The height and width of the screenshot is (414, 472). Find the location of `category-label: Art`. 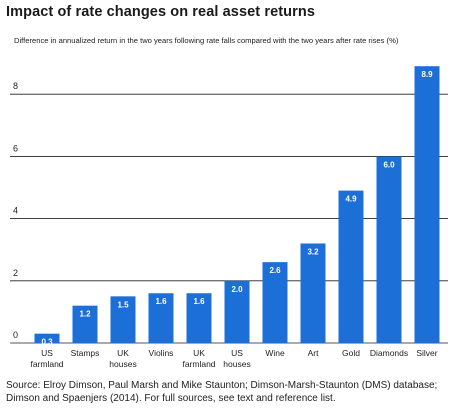

category-label: Art is located at coordinates (314, 353).